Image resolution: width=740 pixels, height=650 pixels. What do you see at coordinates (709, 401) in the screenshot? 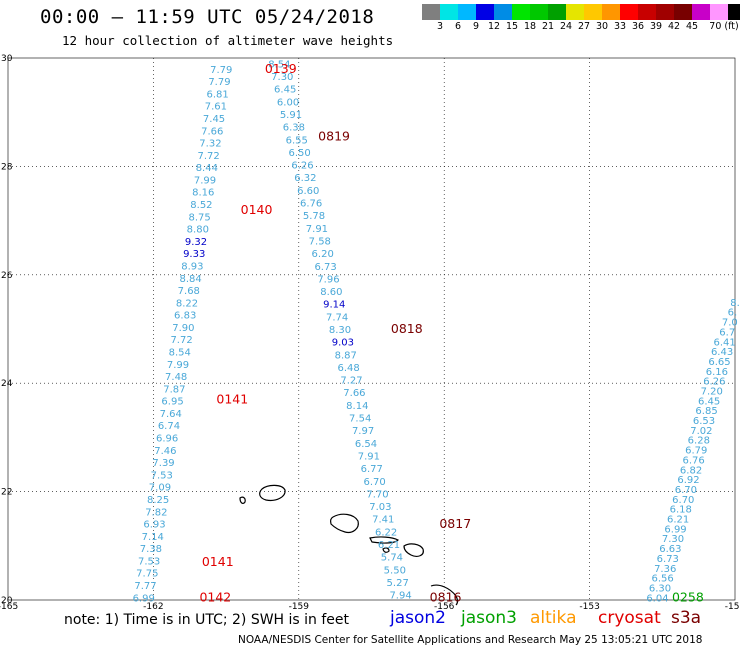
I see `wave-height-value: 6.45` at bounding box center [709, 401].